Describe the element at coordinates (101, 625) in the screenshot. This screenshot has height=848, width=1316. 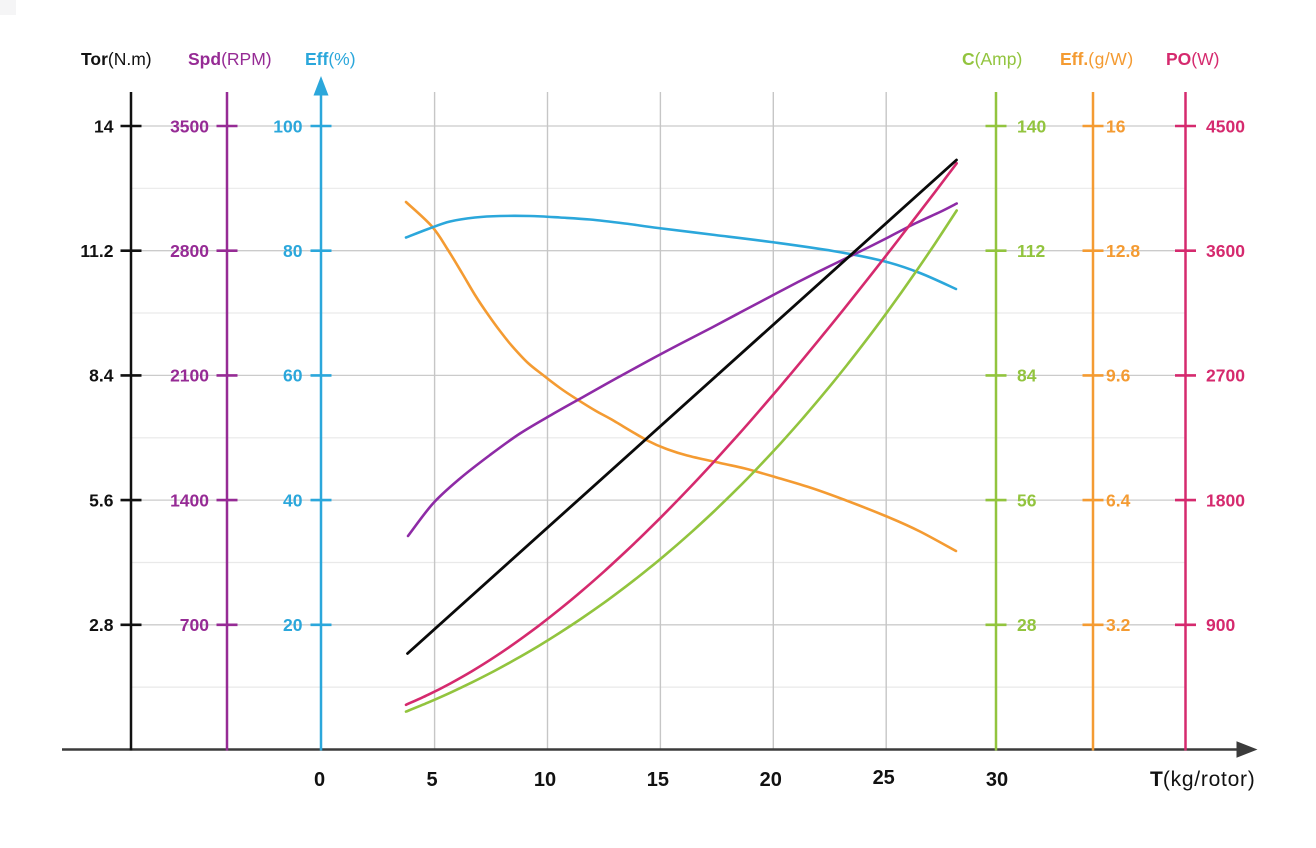
I see `svg-text: 2.8` at that location.